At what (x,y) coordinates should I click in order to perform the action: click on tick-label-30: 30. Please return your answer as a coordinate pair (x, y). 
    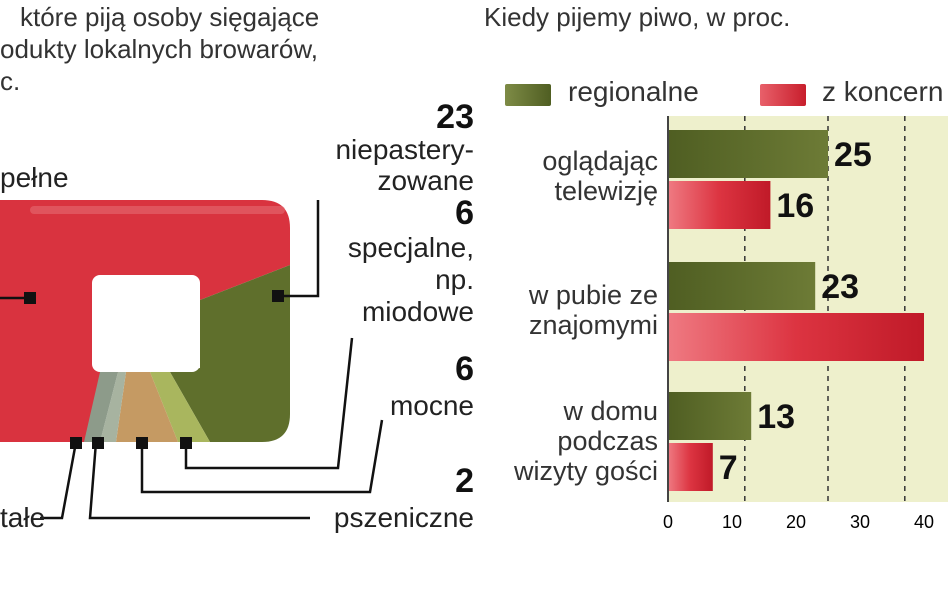
    Looking at the image, I should click on (860, 522).